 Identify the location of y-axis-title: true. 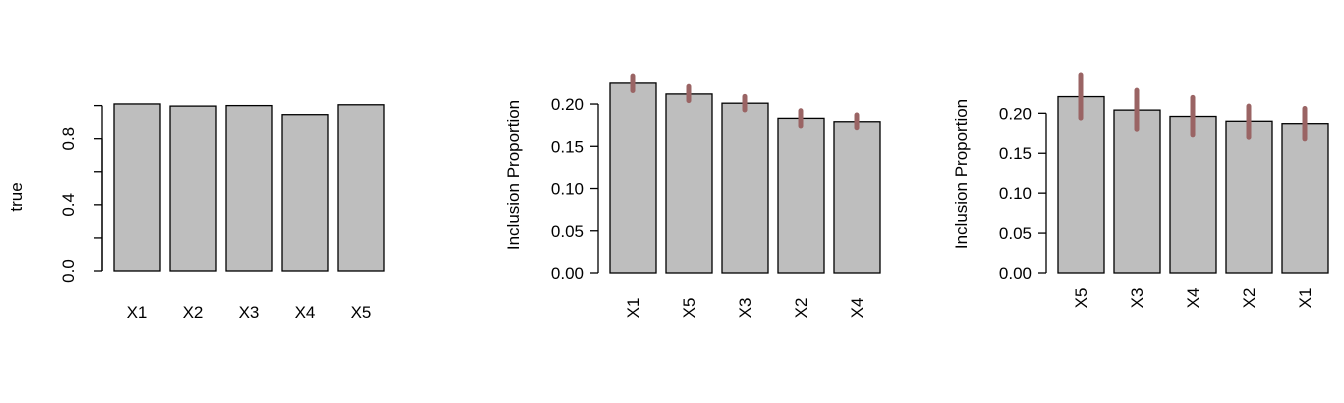
(16, 196).